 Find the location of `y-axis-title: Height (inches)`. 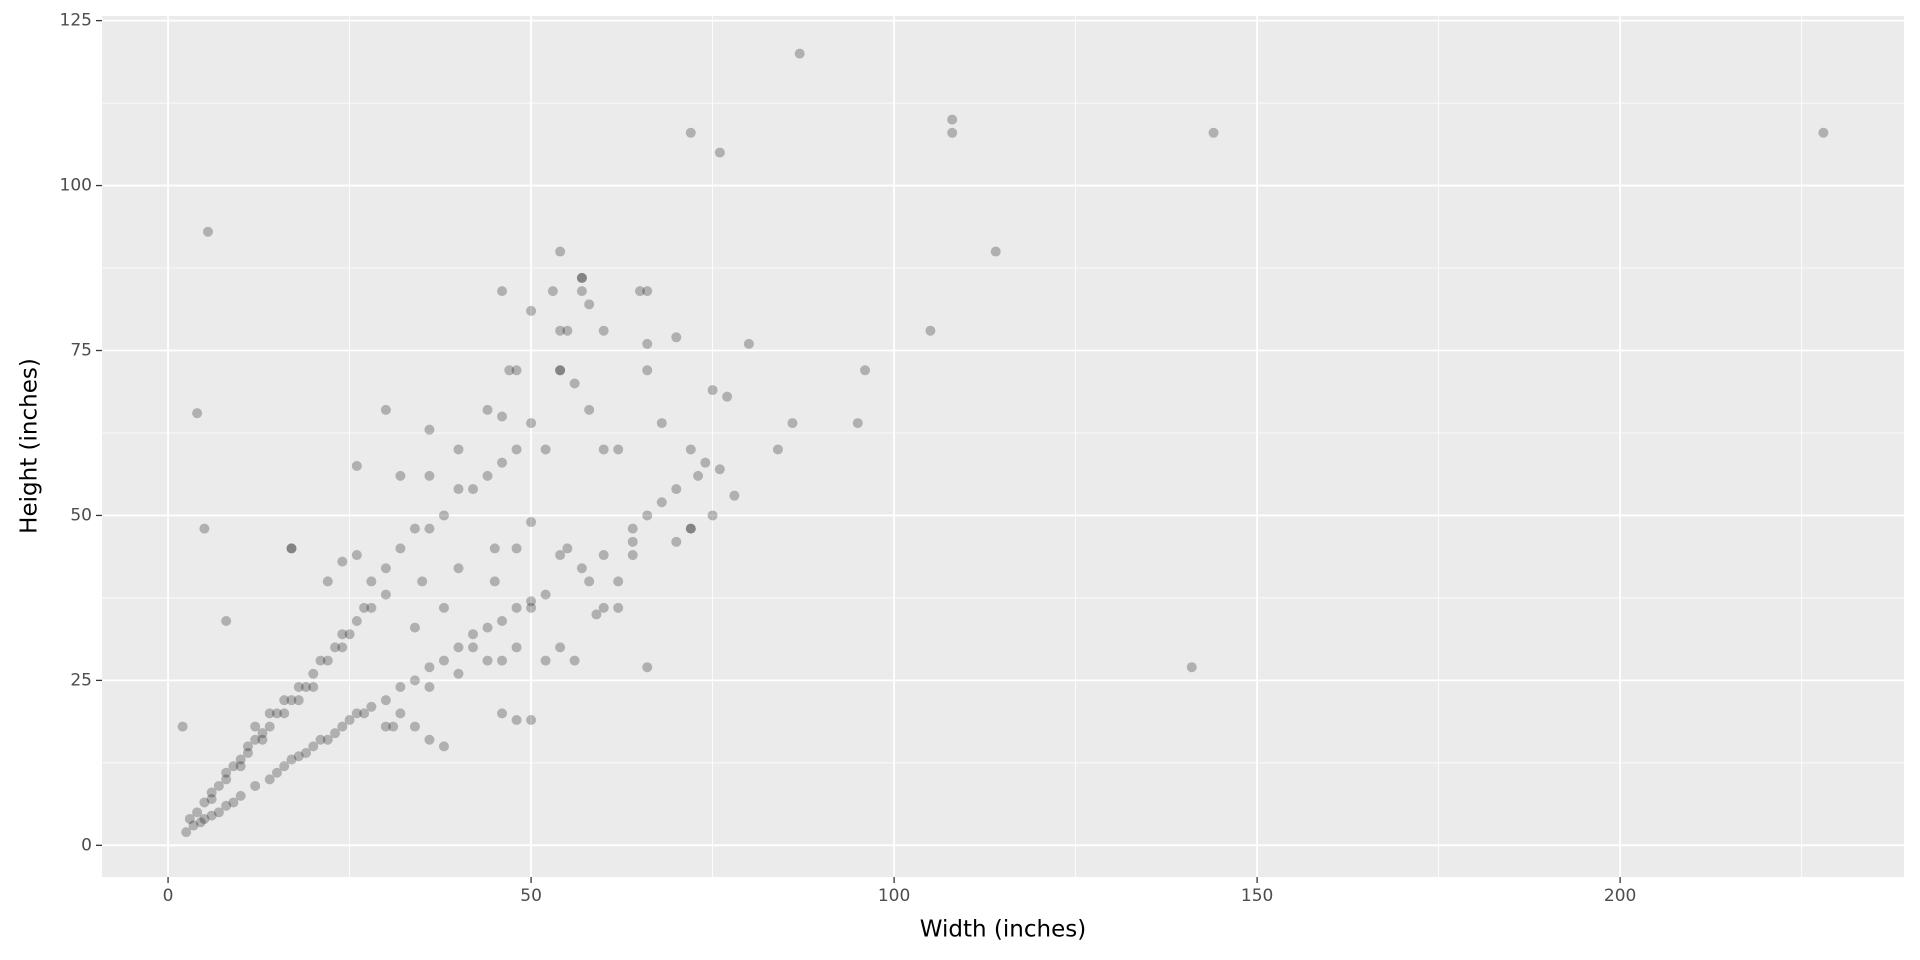

y-axis-title: Height (inches) is located at coordinates (30, 446).